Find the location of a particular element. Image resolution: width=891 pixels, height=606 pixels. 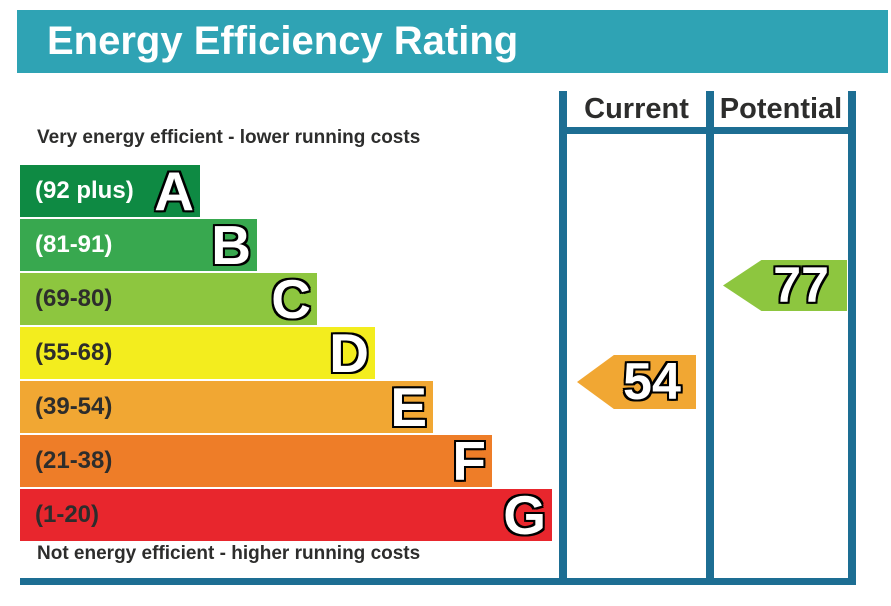

band-row-c: (69-80) C is located at coordinates (168, 299).